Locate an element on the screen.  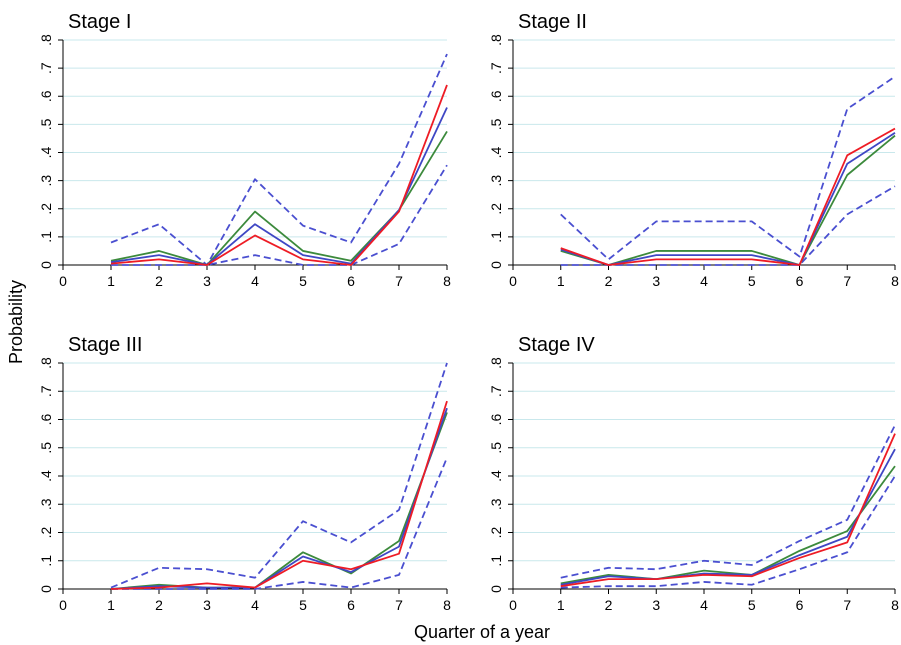
panel-title: Stage III is located at coordinates (105, 345).